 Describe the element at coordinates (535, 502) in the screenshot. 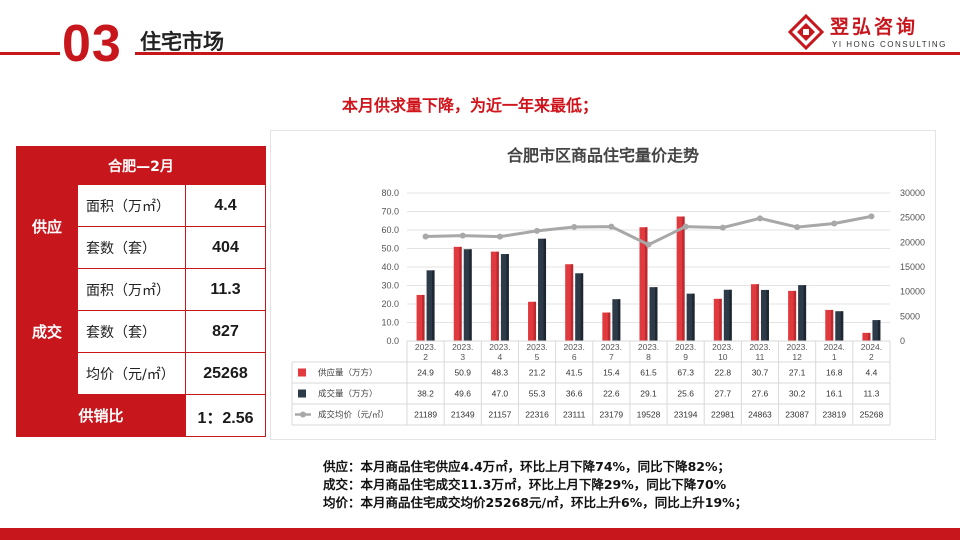

I see `note-price: 均价：本月商品住宅成交均价25268元/㎡，环比上升6%，同比上升19%；` at that location.